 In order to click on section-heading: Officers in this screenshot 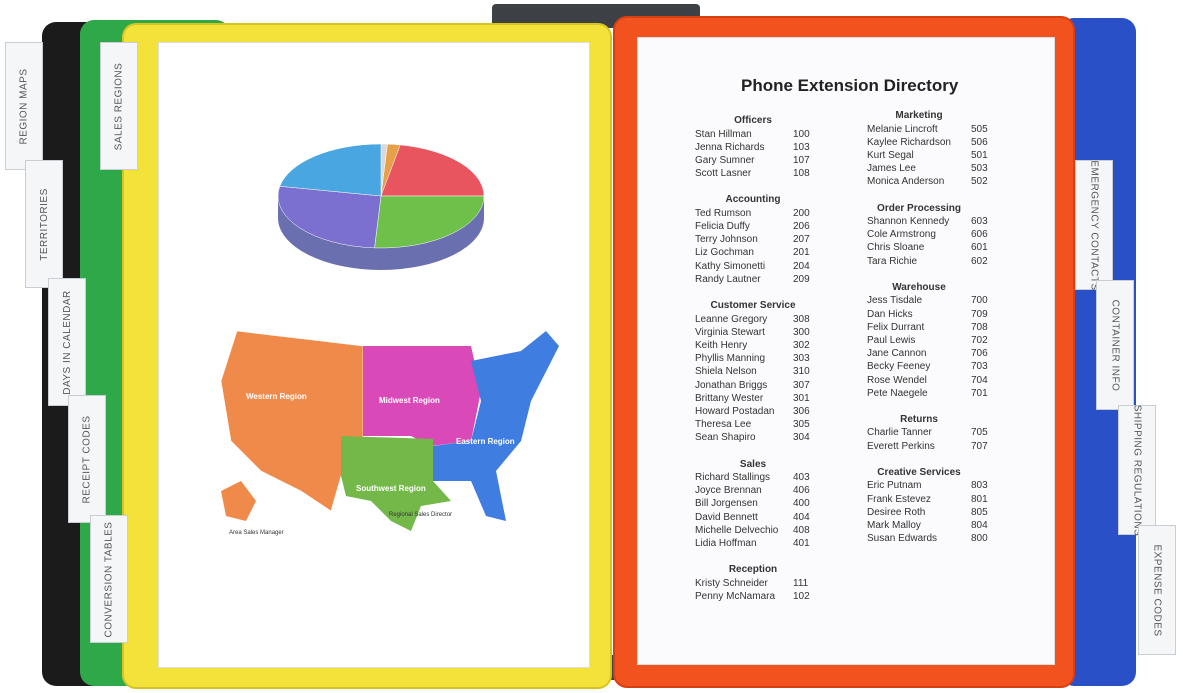, I will do `click(753, 120)`.